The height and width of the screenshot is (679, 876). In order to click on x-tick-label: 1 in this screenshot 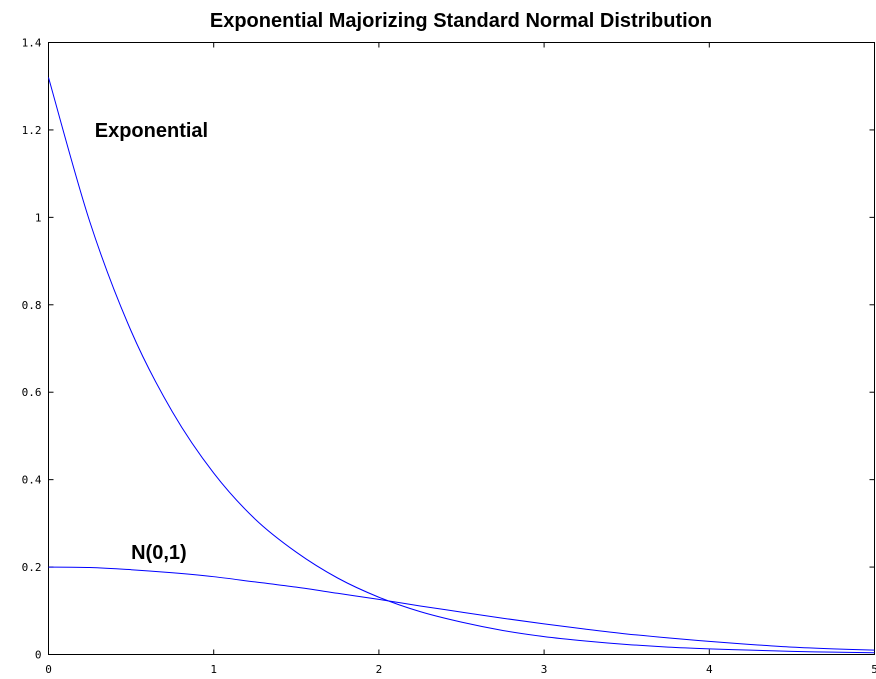, I will do `click(213, 669)`.